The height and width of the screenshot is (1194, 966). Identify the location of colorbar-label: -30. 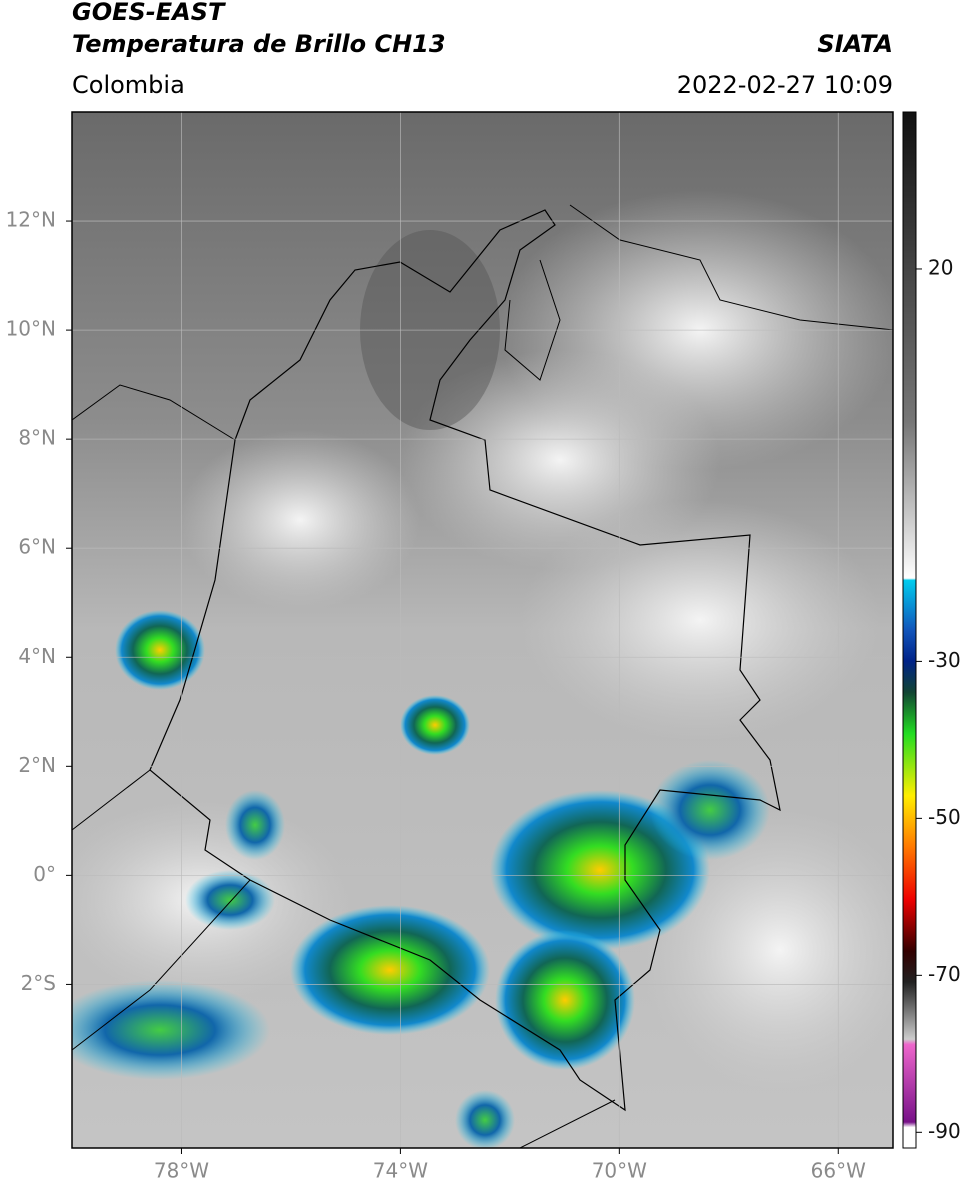
(944, 660).